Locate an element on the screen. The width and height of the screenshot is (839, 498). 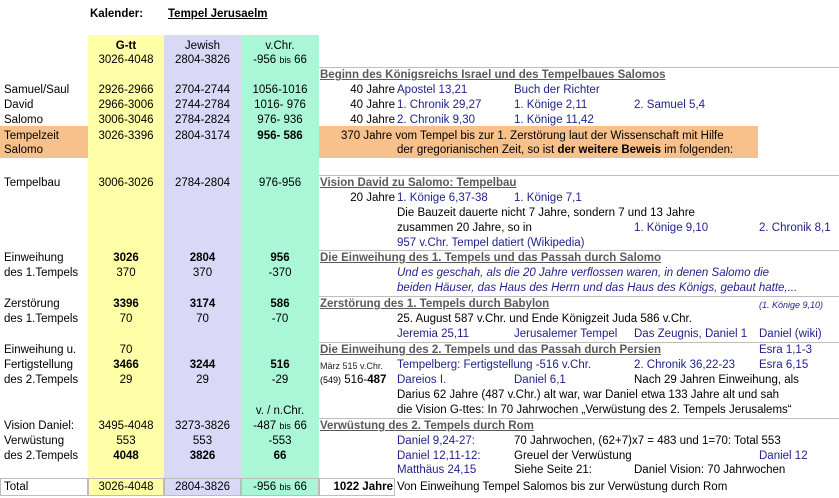
ref-chronik-8: 2. Chronik 8,1 is located at coordinates (795, 228).